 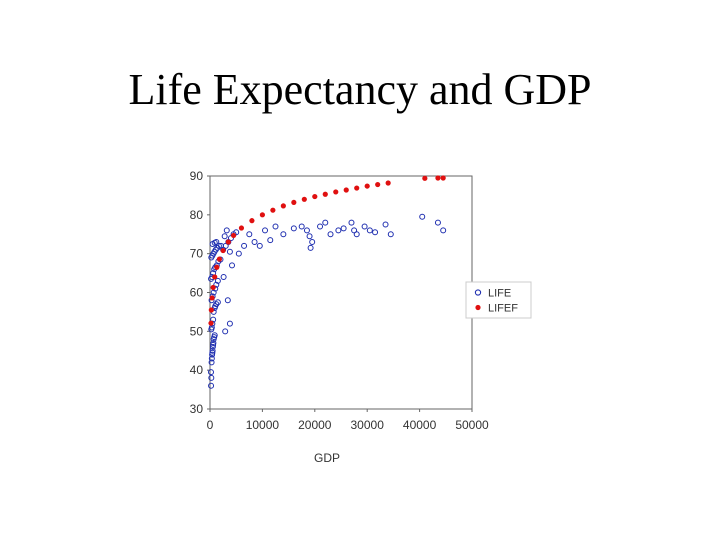 I want to click on x-axis: 0 10000 20000 30000 40000 50000, so click(x=348, y=420).